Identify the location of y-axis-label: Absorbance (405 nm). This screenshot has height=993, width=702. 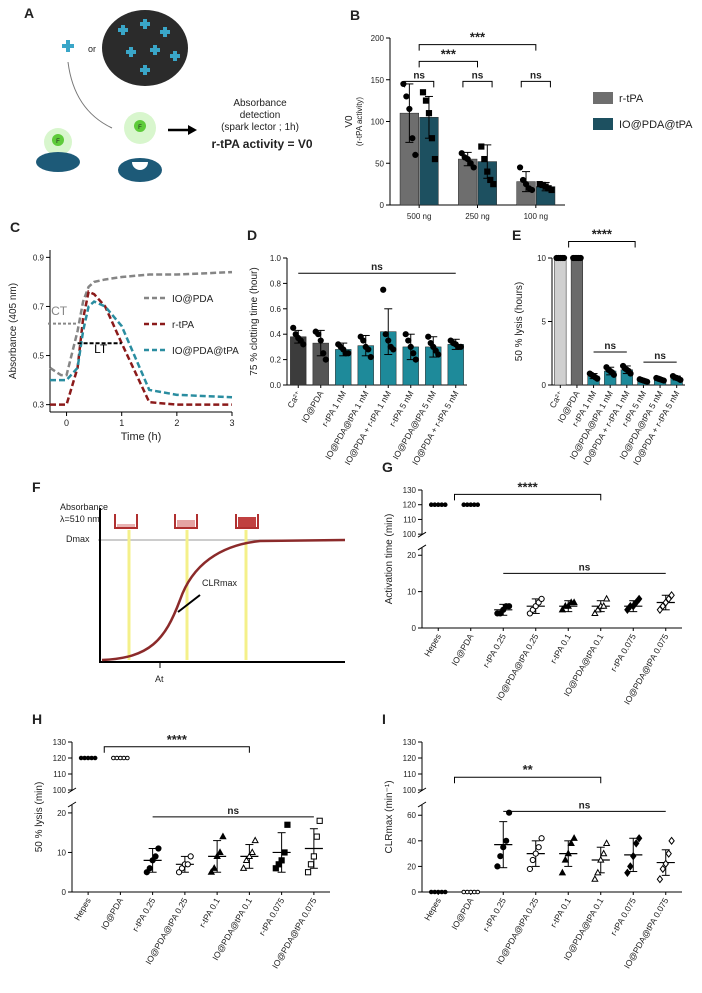
(13, 331).